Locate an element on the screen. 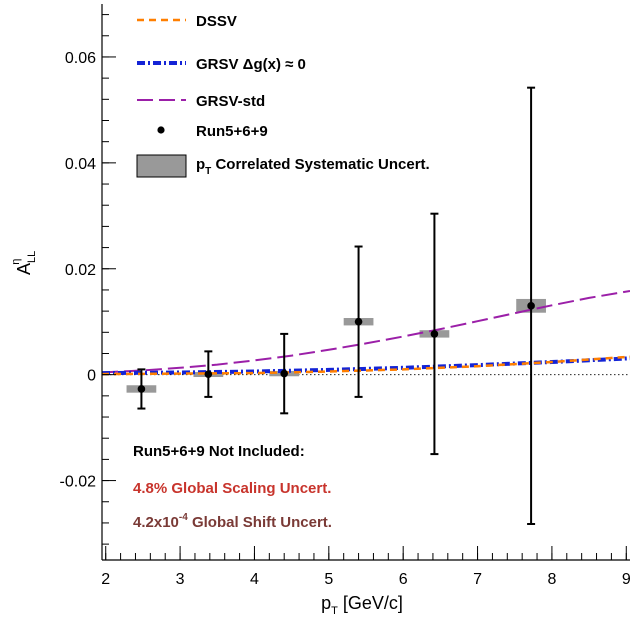 This screenshot has height=618, width=631. x-tick-label-5: 7 is located at coordinates (477, 579).